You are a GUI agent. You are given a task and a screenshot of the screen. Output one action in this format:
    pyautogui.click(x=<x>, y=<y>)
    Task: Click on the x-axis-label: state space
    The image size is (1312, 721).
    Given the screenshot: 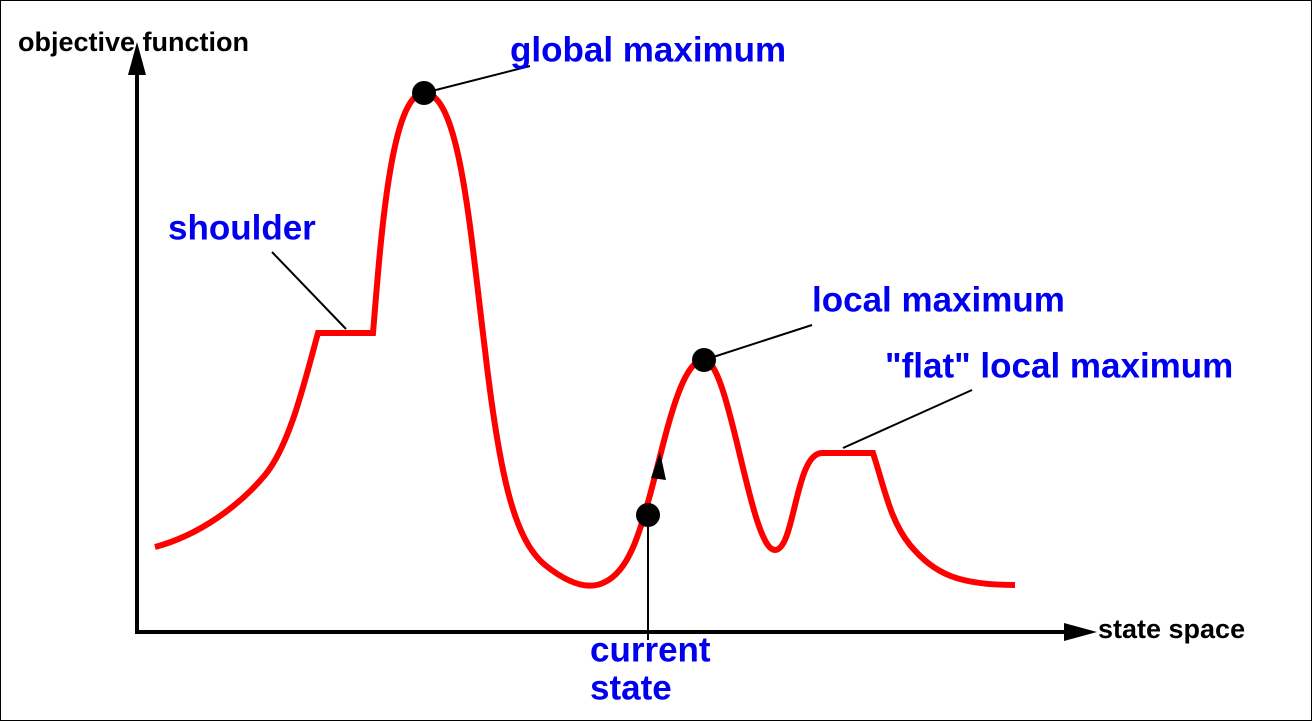 What is the action you would take?
    pyautogui.click(x=1171, y=629)
    